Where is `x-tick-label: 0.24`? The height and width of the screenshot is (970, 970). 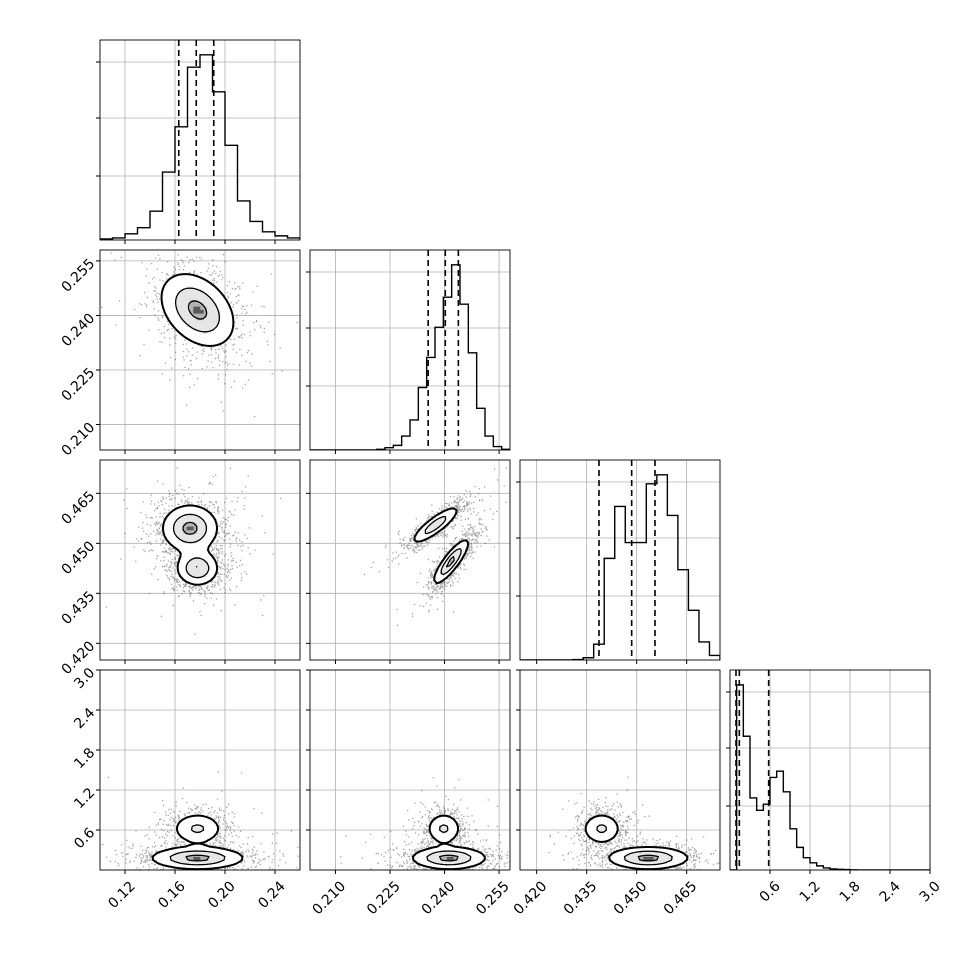 x-tick-label: 0.24 is located at coordinates (271, 894).